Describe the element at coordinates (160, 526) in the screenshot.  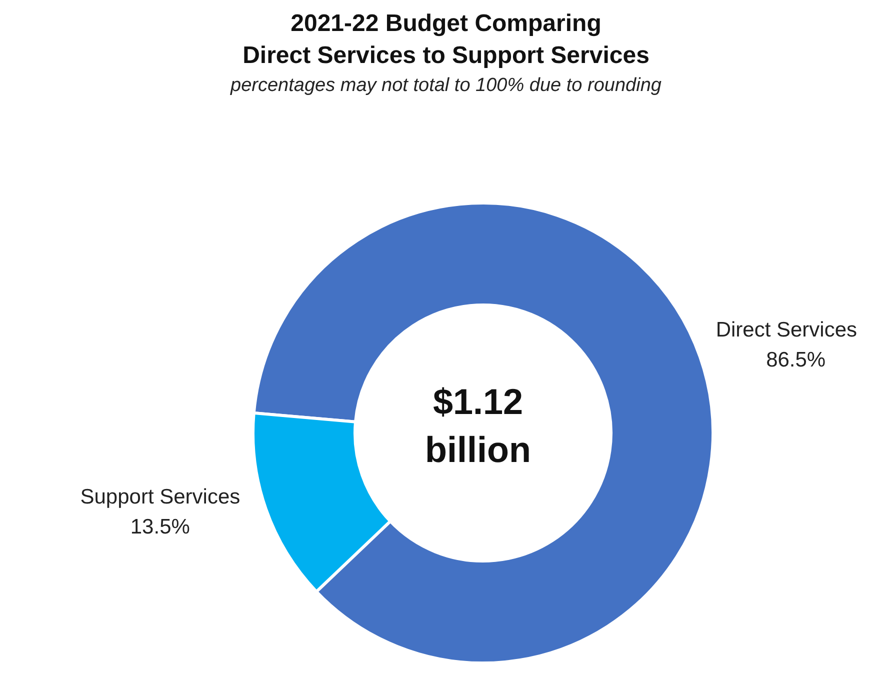
I see `data-label: 13.5%` at that location.